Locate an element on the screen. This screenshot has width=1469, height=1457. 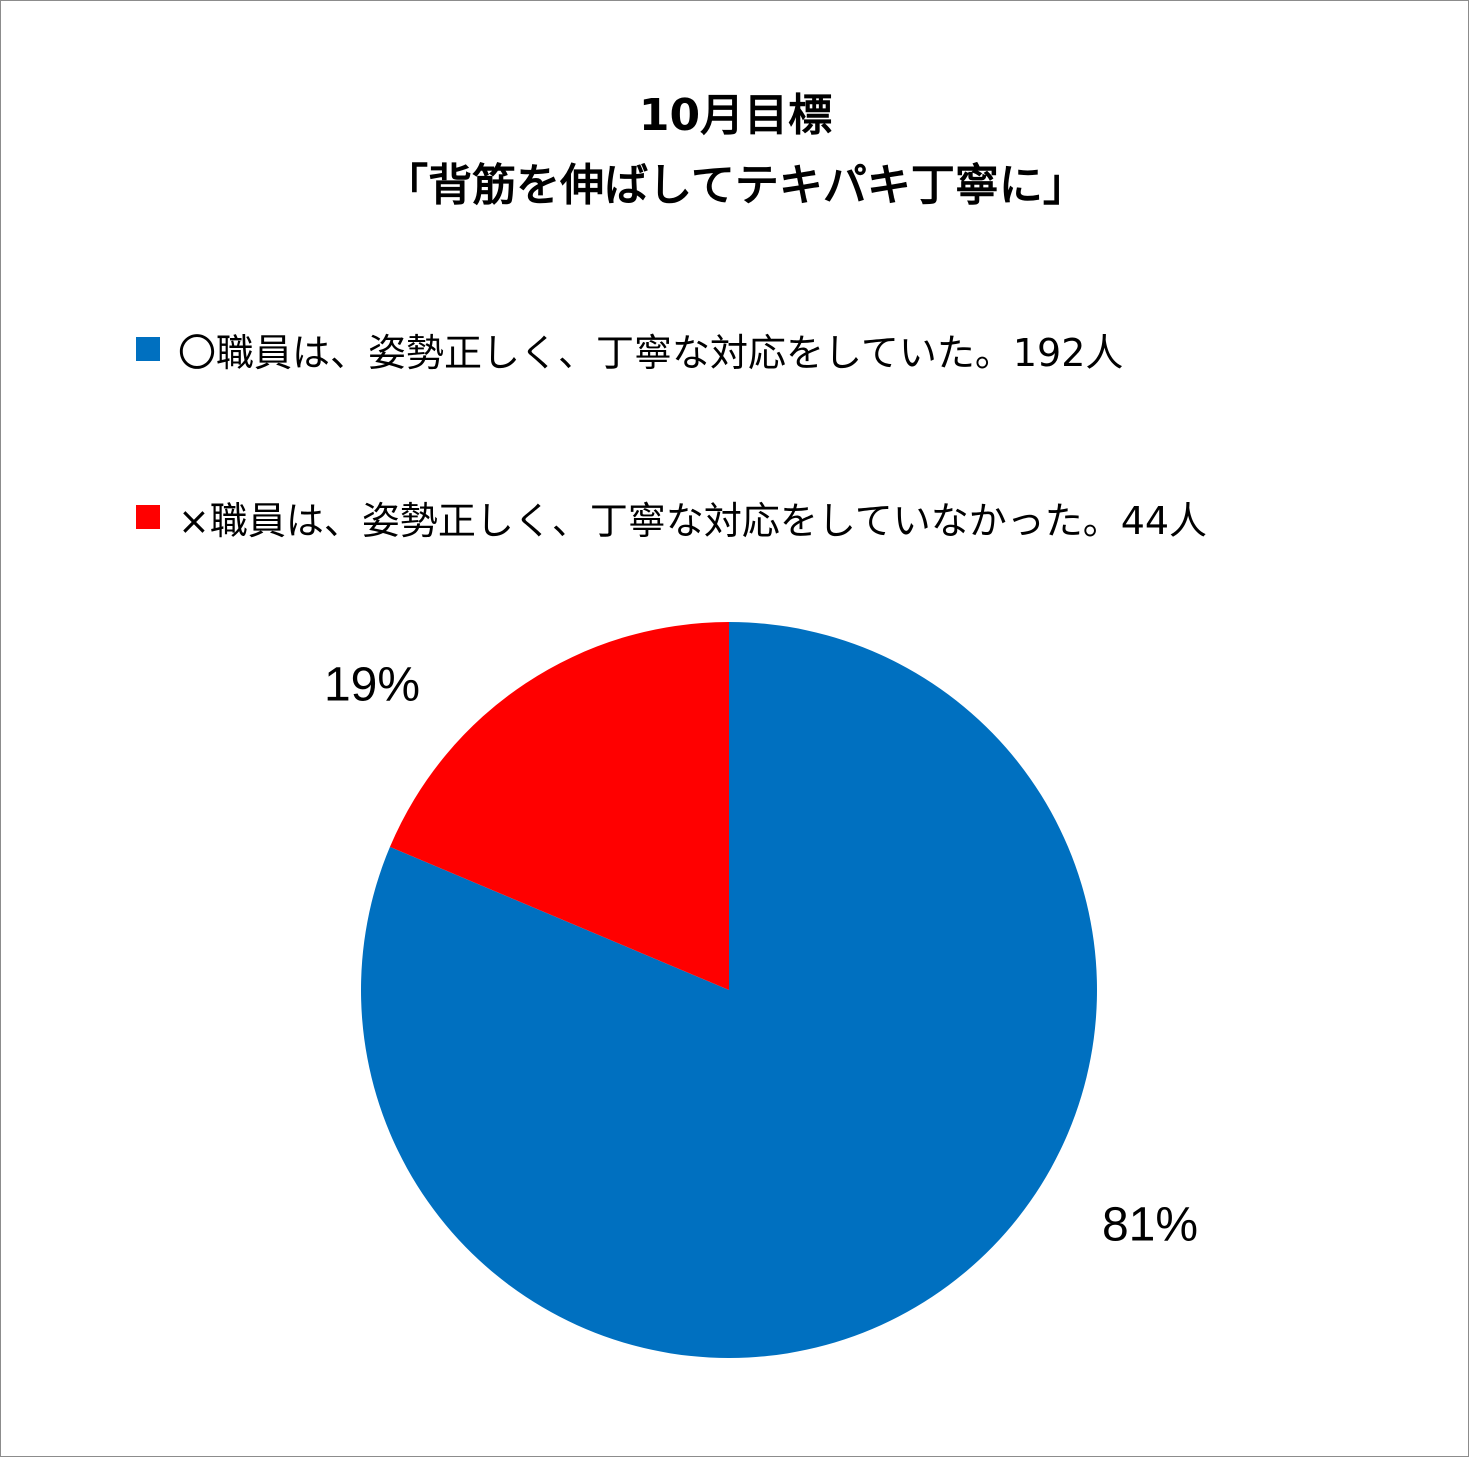
legend-item-yes: 〇職員は、姿勢正しく、丁寧な対応をしていた。192人 is located at coordinates (671, 349).